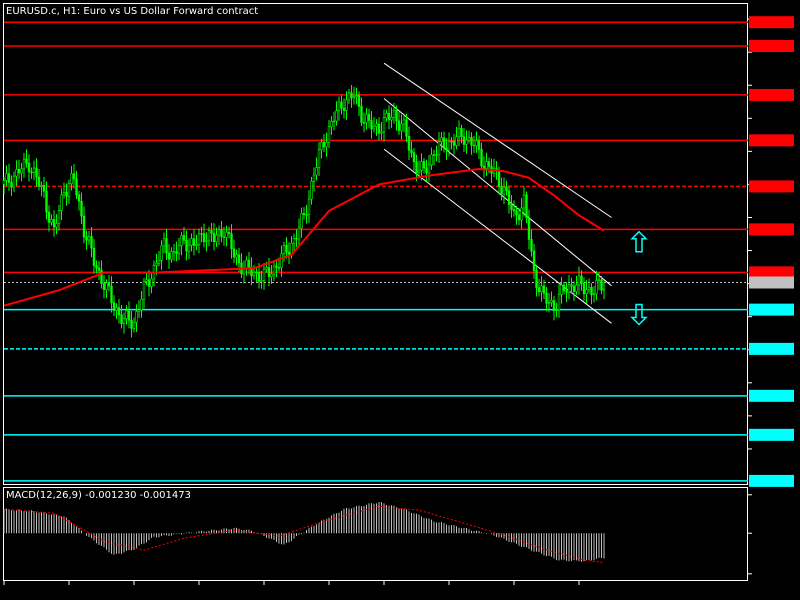  Describe the element at coordinates (639, 314) in the screenshot. I see `arrow-down-icon` at that location.